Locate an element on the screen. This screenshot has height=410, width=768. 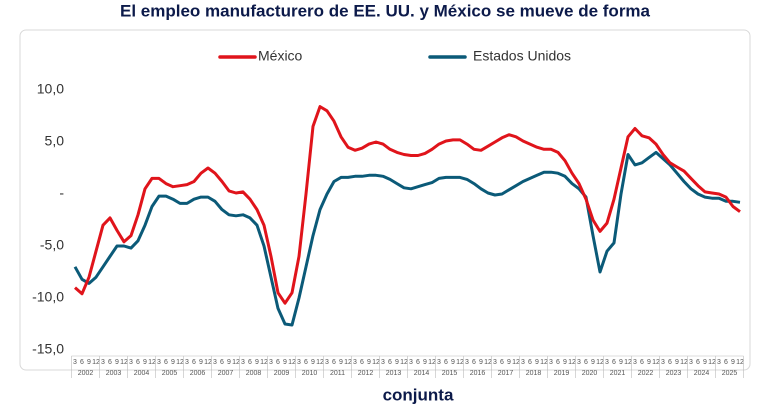
x-group-label: 2006 is located at coordinates (198, 373).